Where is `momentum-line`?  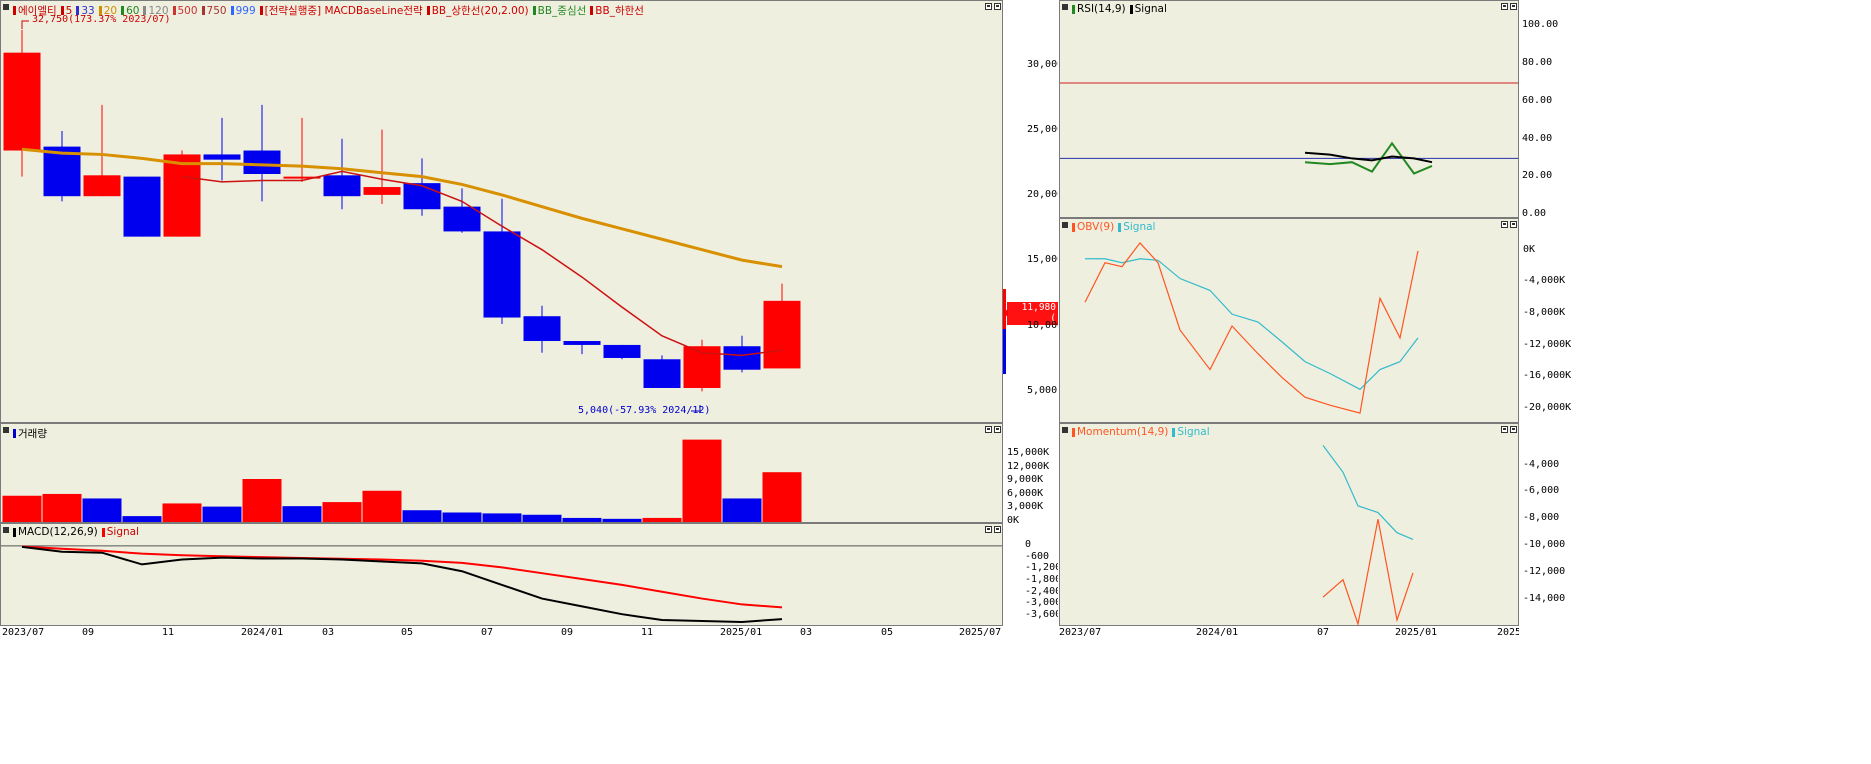
momentum-line is located at coordinates (1368, 572).